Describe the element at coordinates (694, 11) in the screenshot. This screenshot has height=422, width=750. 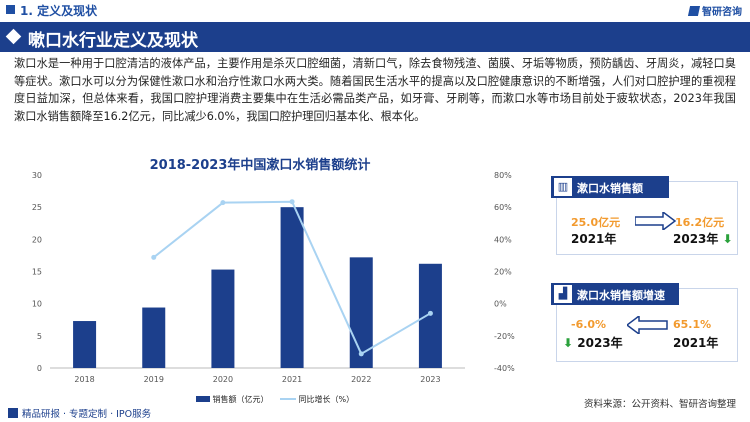
I see `brand-mark-icon` at that location.